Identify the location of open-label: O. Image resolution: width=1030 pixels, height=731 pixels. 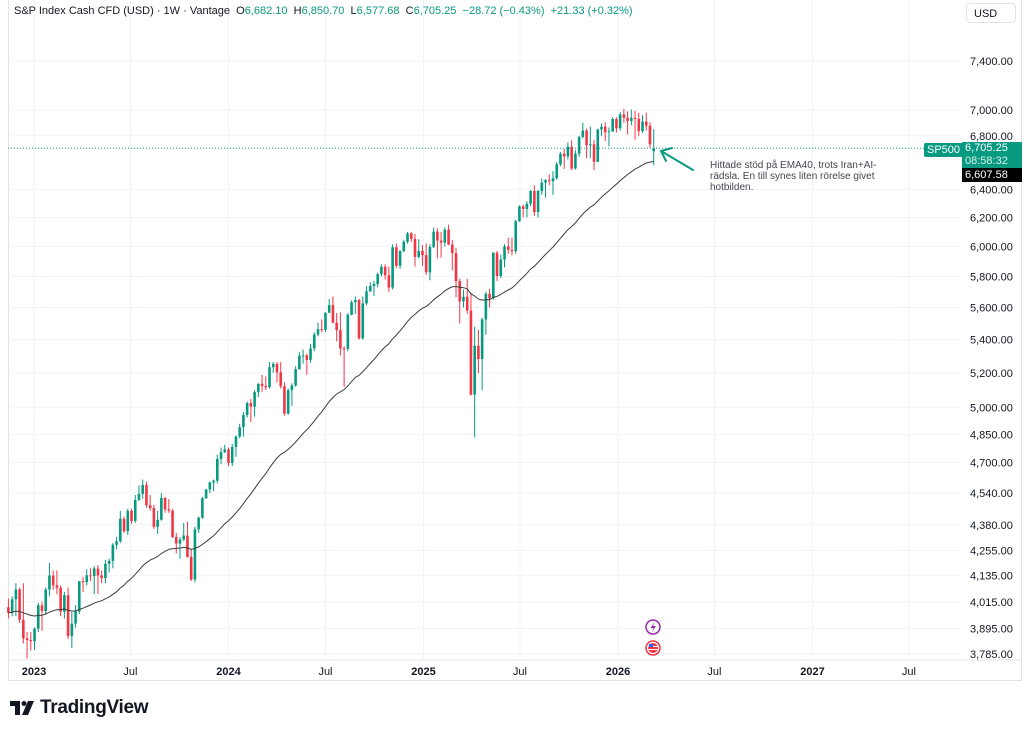
(240, 11).